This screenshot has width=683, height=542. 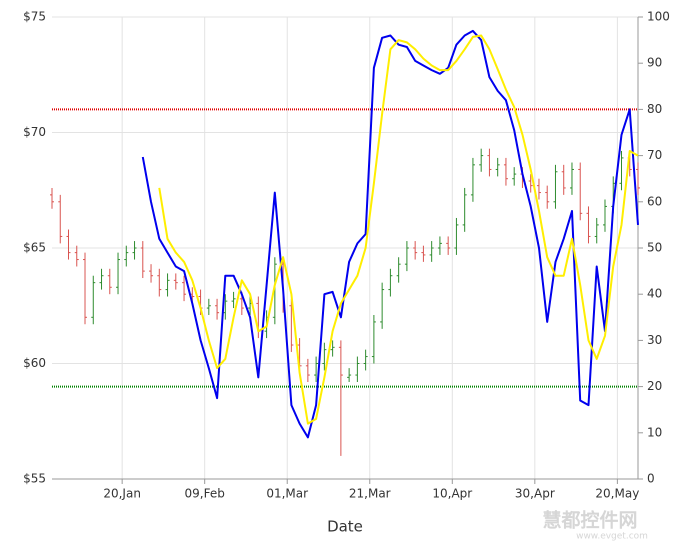 What do you see at coordinates (658, 17) in the screenshot?
I see `y2-tick-label: 100` at bounding box center [658, 17].